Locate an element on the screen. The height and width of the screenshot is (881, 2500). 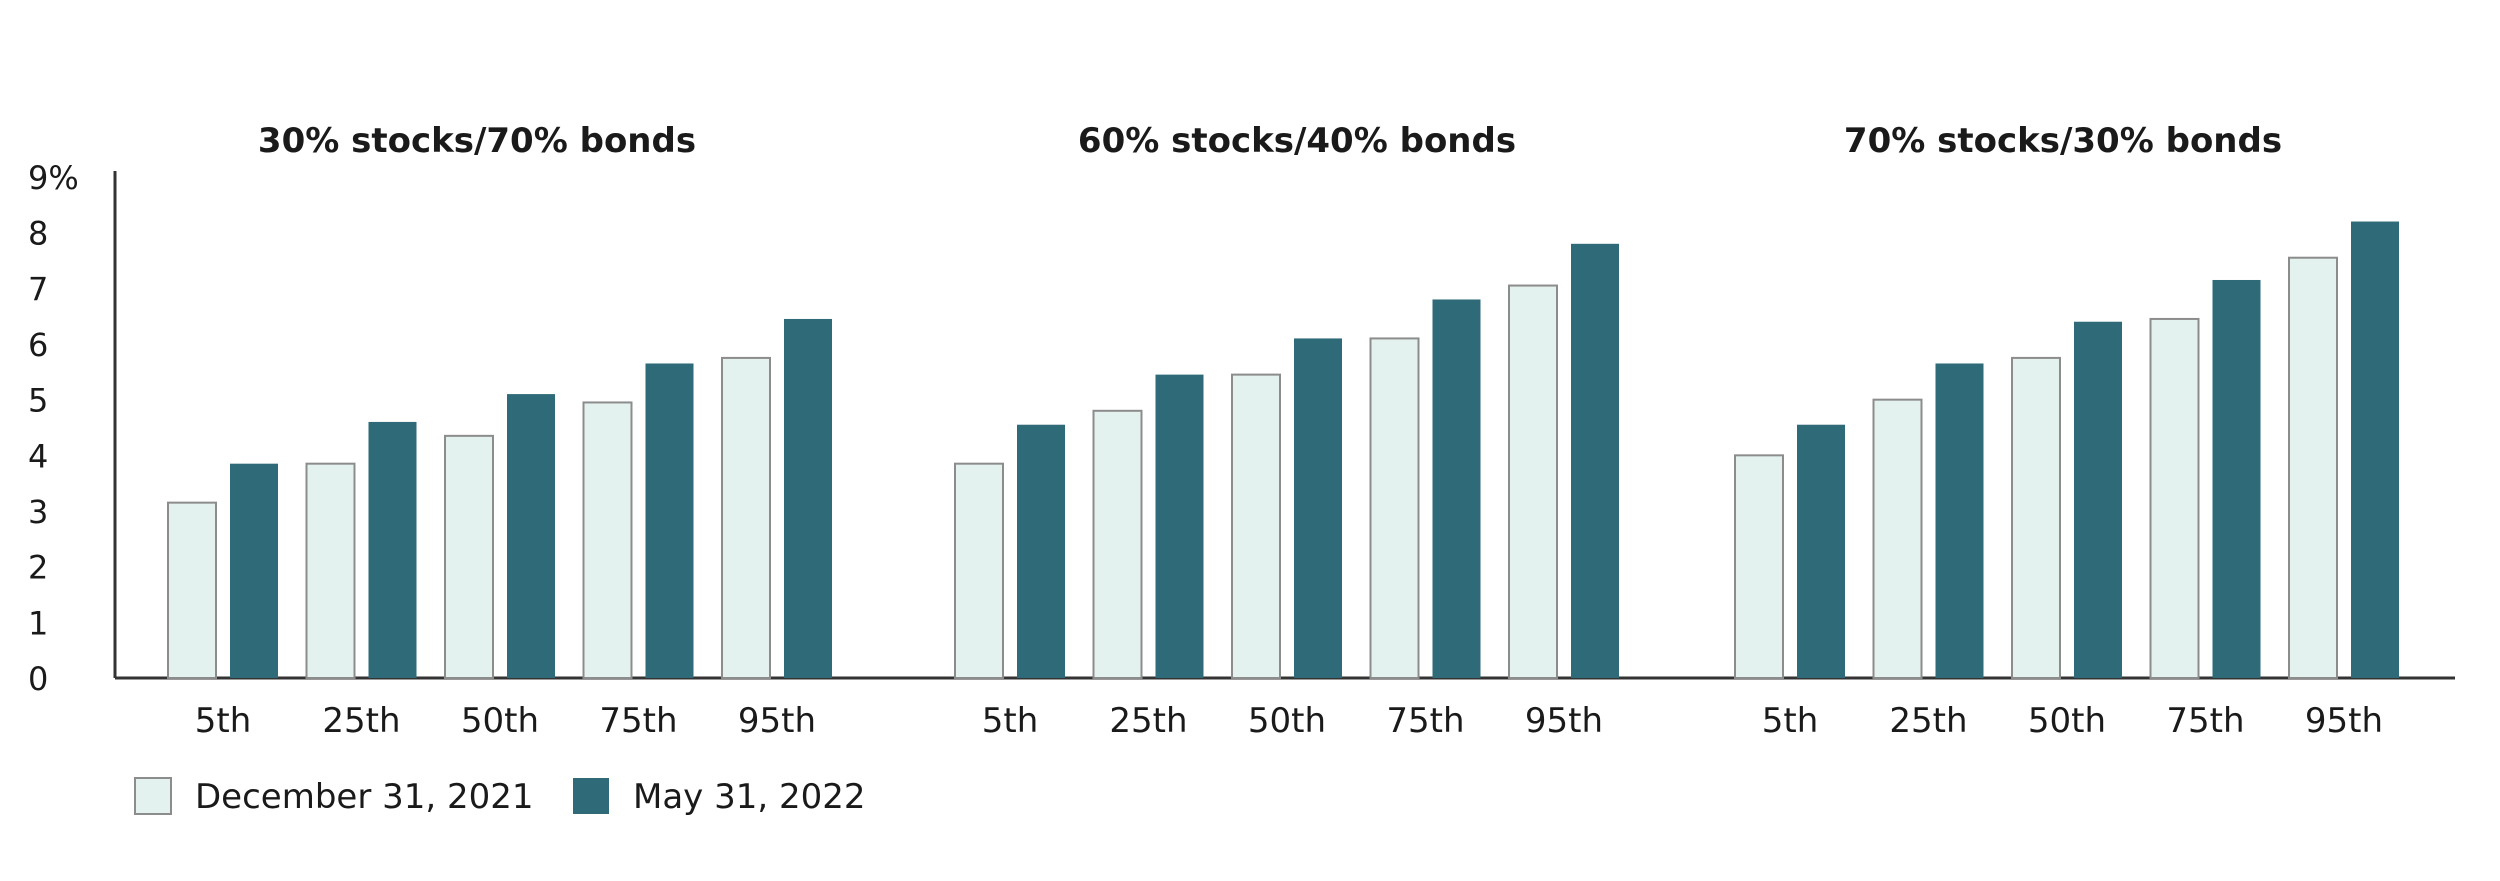
legend-label-december-2021: December 31, 2021 is located at coordinates (364, 797).